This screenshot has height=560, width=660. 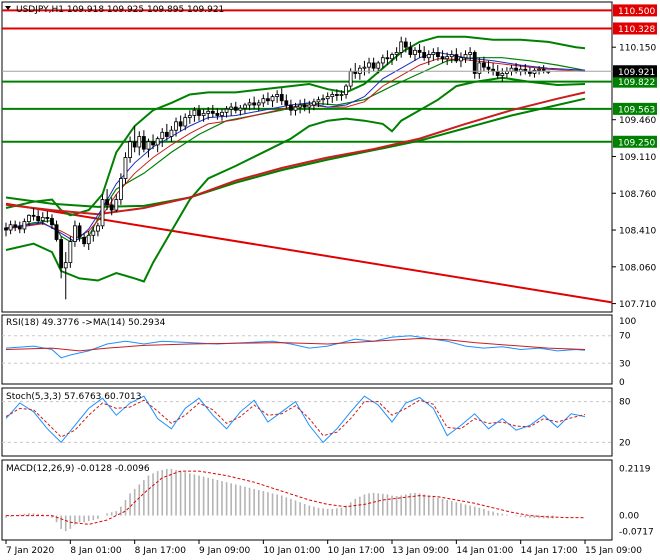 What do you see at coordinates (637, 121) in the screenshot?
I see `ytick-label: 109.460` at bounding box center [637, 121].